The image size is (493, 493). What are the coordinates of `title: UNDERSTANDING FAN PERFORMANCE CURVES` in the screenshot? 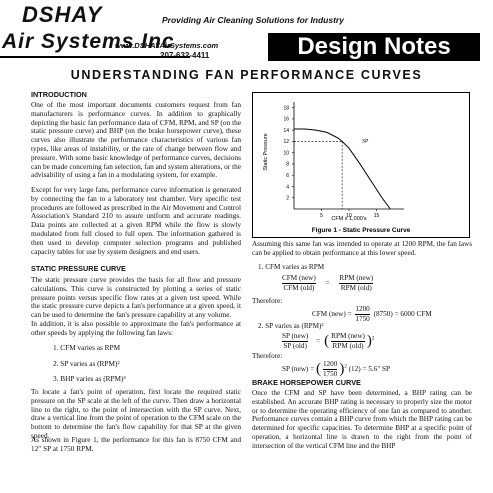 It's located at (246, 75).